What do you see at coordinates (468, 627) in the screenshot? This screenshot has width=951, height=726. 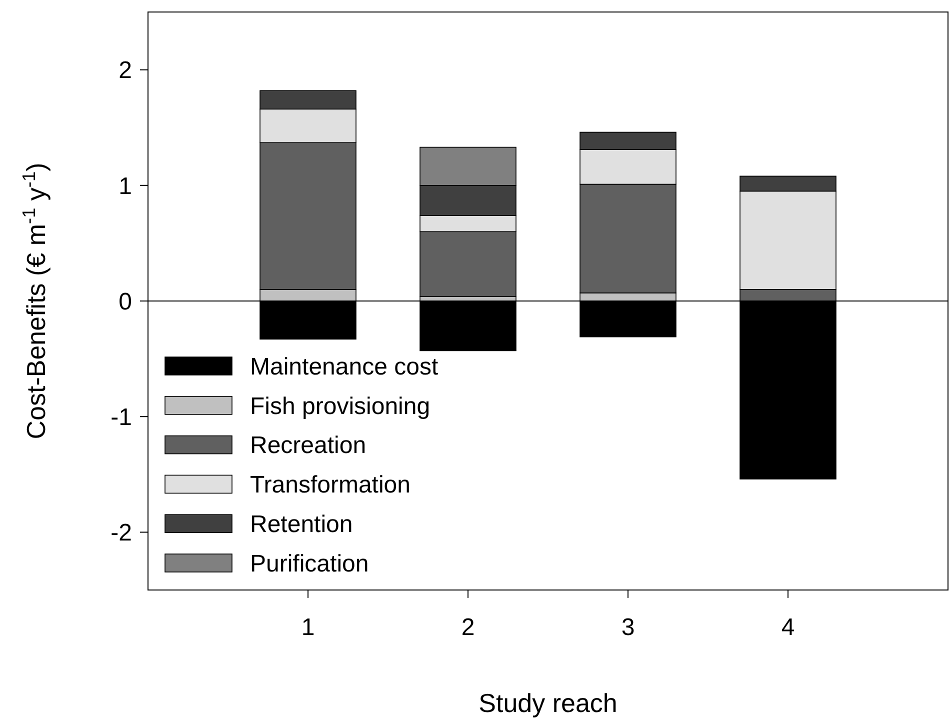 I see `x-tick-label: 2` at bounding box center [468, 627].